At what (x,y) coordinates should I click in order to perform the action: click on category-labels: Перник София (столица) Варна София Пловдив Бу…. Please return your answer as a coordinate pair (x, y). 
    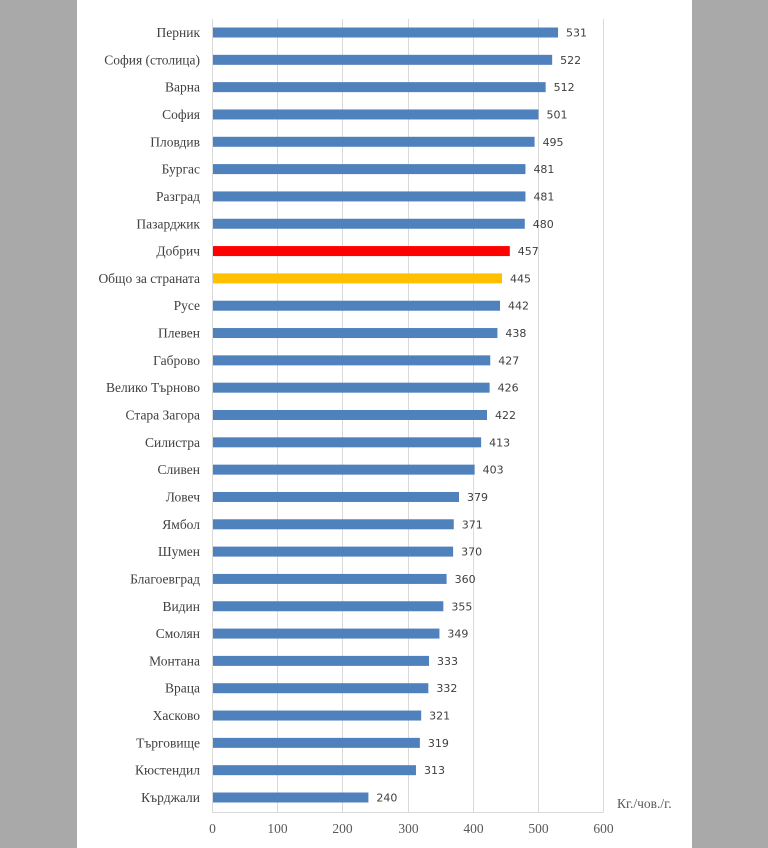
    Looking at the image, I should click on (149, 415).